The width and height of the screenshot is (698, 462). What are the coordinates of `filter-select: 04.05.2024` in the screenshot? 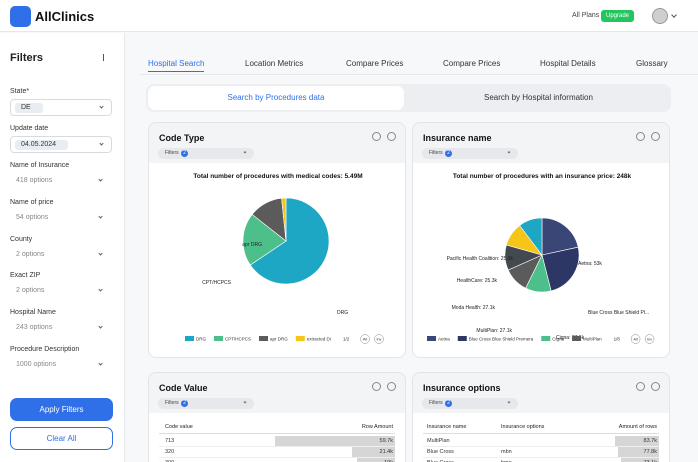 It's located at (61, 144).